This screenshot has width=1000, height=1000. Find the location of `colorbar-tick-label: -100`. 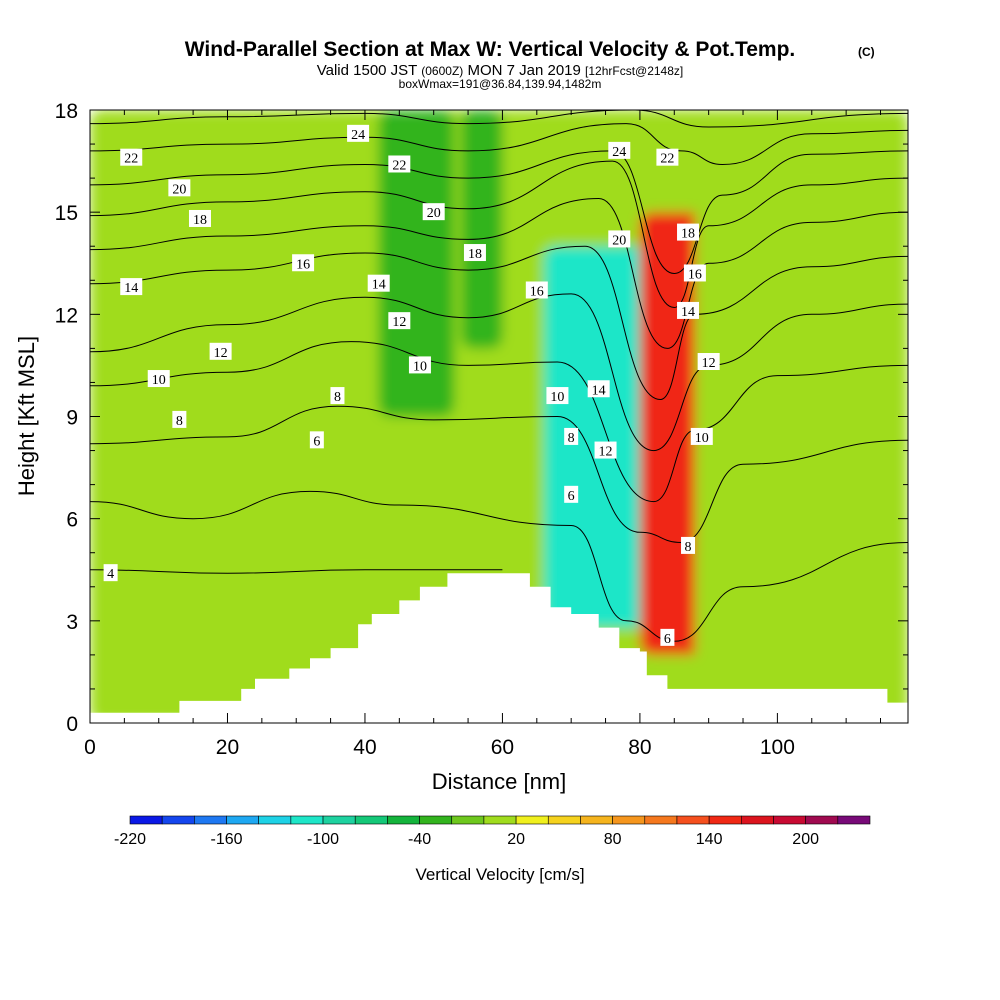

colorbar-tick-label: -100 is located at coordinates (323, 839).